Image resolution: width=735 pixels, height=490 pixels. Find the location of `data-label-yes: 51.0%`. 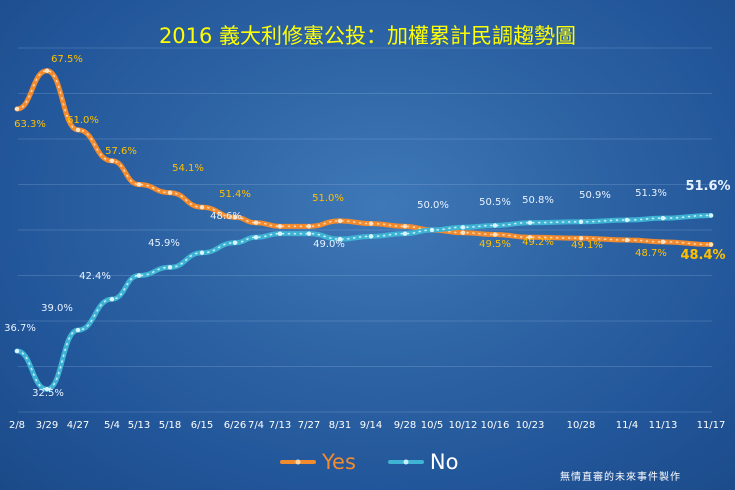

data-label-yes: 51.0% is located at coordinates (328, 198).